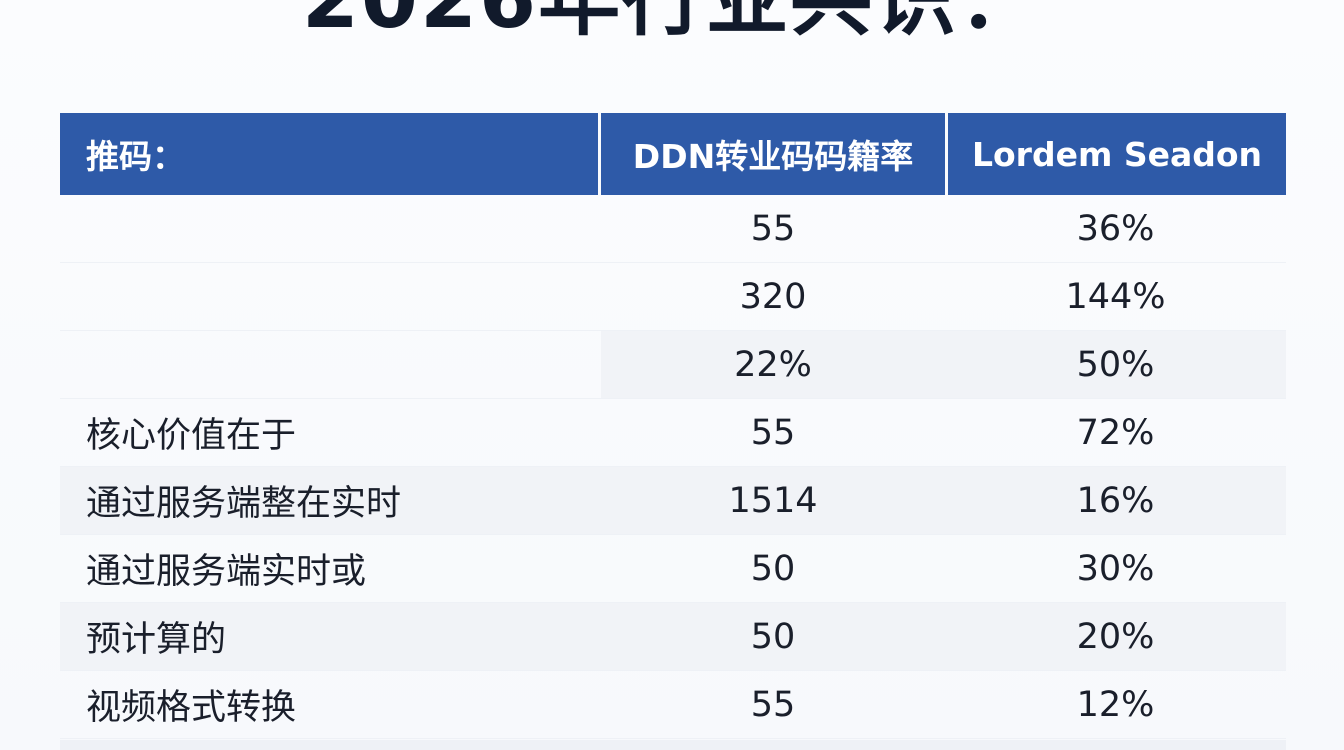  I want to click on table-next-row-edge, so click(673, 745).